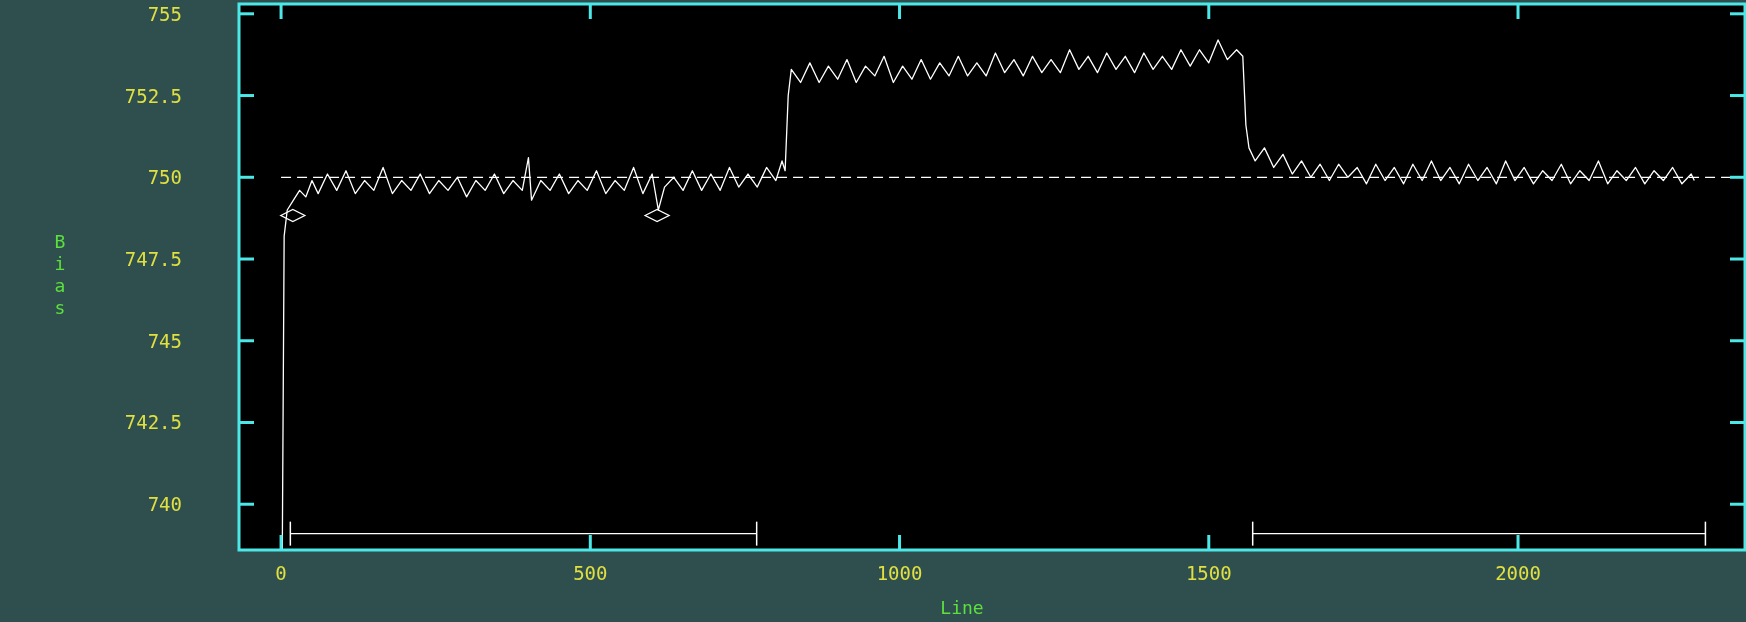  Describe the element at coordinates (164, 177) in the screenshot. I see `y-tick-label: 750` at that location.